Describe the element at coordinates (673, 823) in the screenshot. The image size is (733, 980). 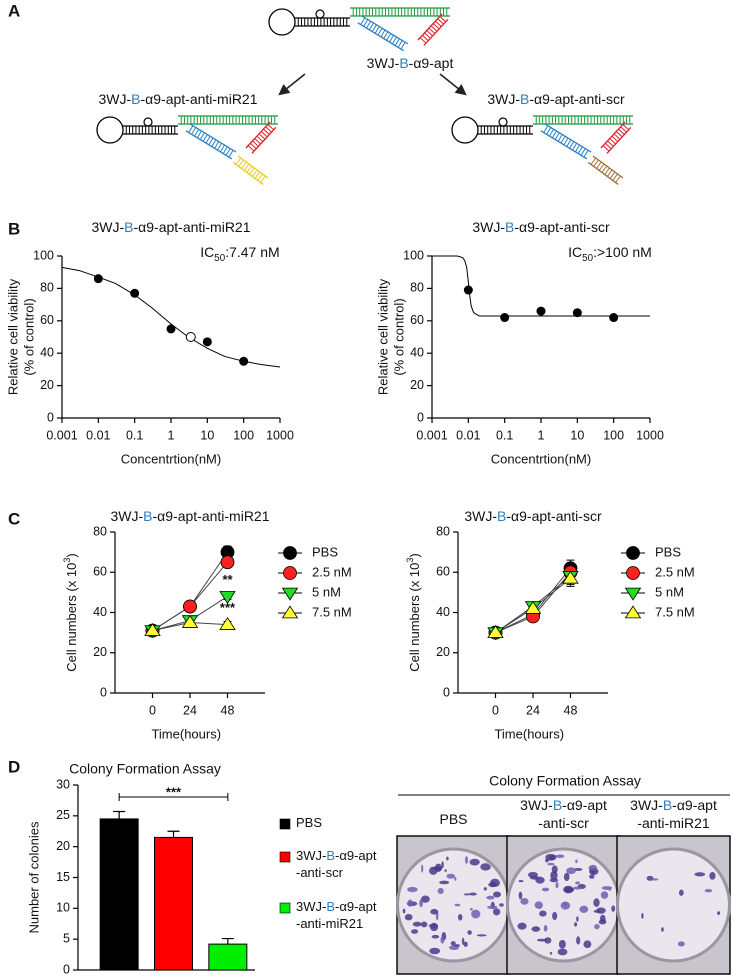
I see `text-part: -anti-miR21` at that location.